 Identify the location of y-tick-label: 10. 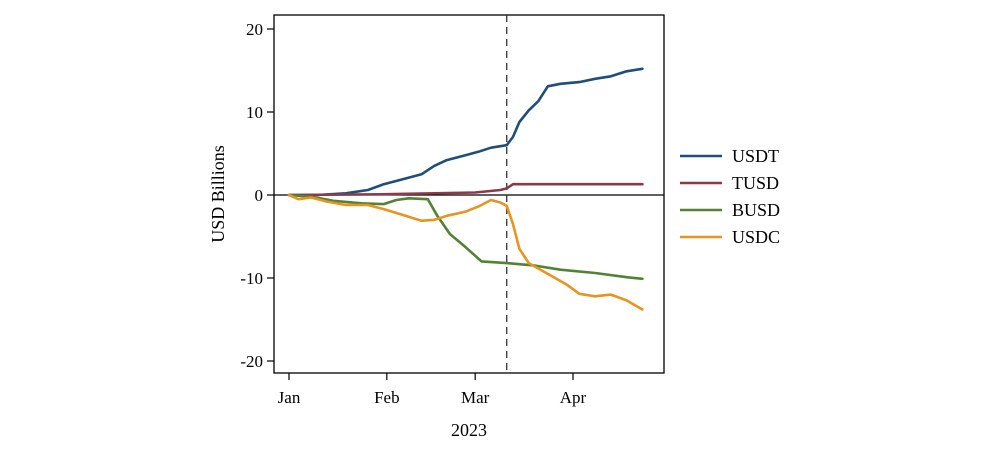
(254, 112).